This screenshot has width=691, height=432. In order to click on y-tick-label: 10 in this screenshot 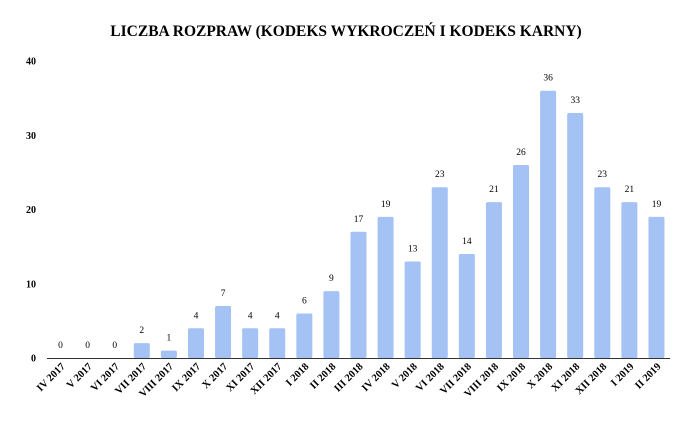, I will do `click(31, 284)`.